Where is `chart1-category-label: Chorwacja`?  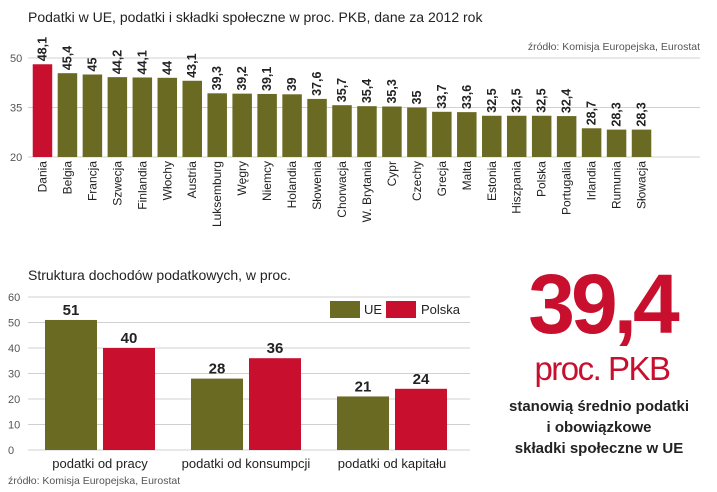
chart1-category-label: Chorwacja is located at coordinates (342, 189).